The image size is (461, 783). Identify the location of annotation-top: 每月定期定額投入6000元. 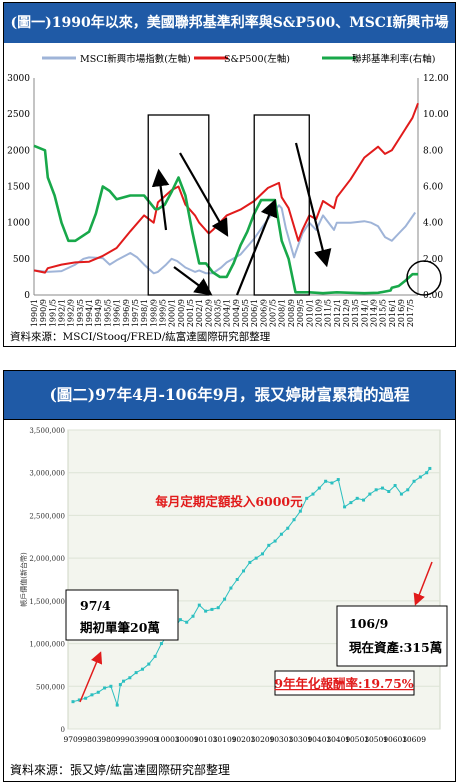
(229, 501).